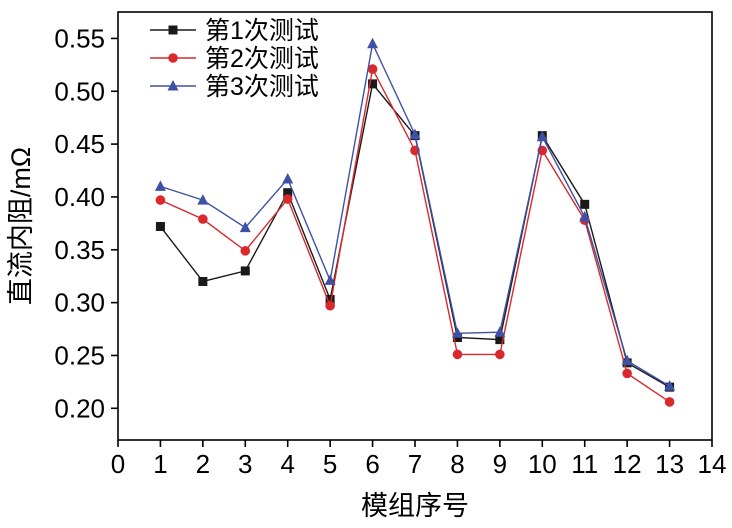 Image resolution: width=732 pixels, height=528 pixels. I want to click on y-tick-label: 0.25, so click(79, 355).